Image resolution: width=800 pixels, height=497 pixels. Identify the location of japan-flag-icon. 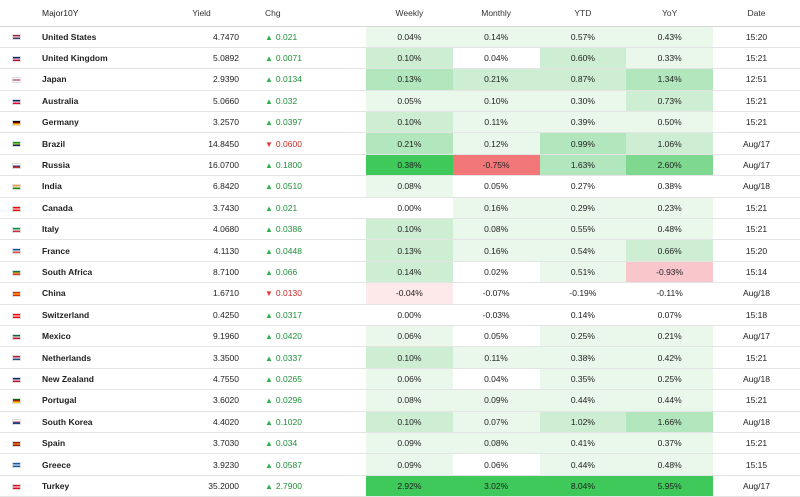
(16, 80).